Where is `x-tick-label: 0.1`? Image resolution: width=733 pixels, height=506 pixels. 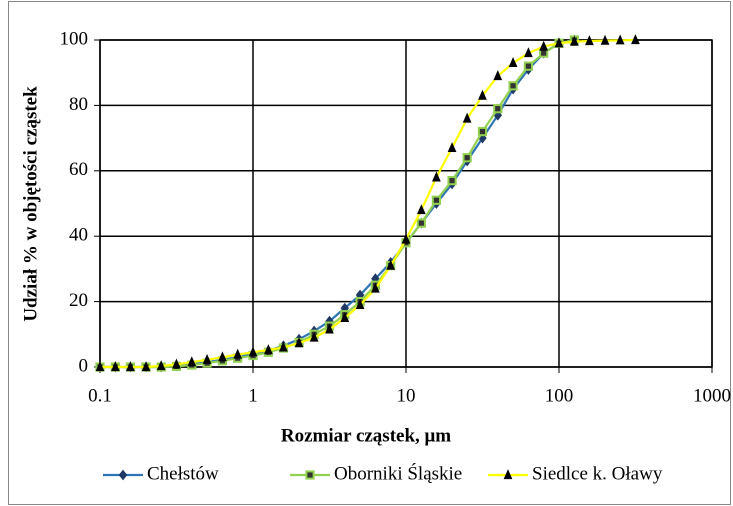 x-tick-label: 0.1 is located at coordinates (100, 395).